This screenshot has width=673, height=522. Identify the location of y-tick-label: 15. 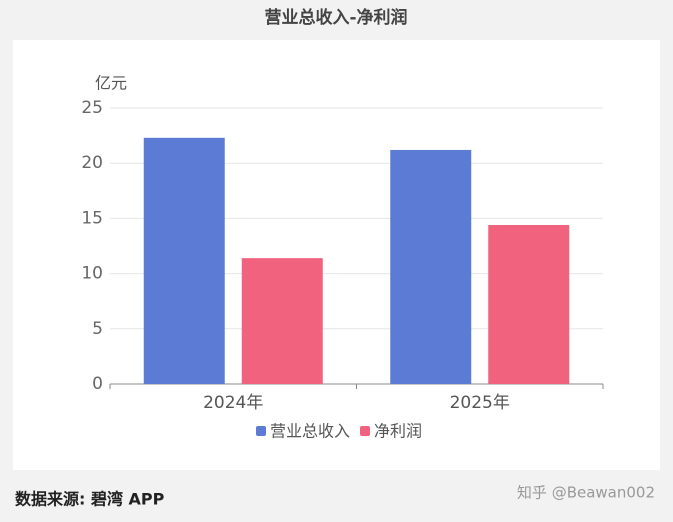
(92, 218).